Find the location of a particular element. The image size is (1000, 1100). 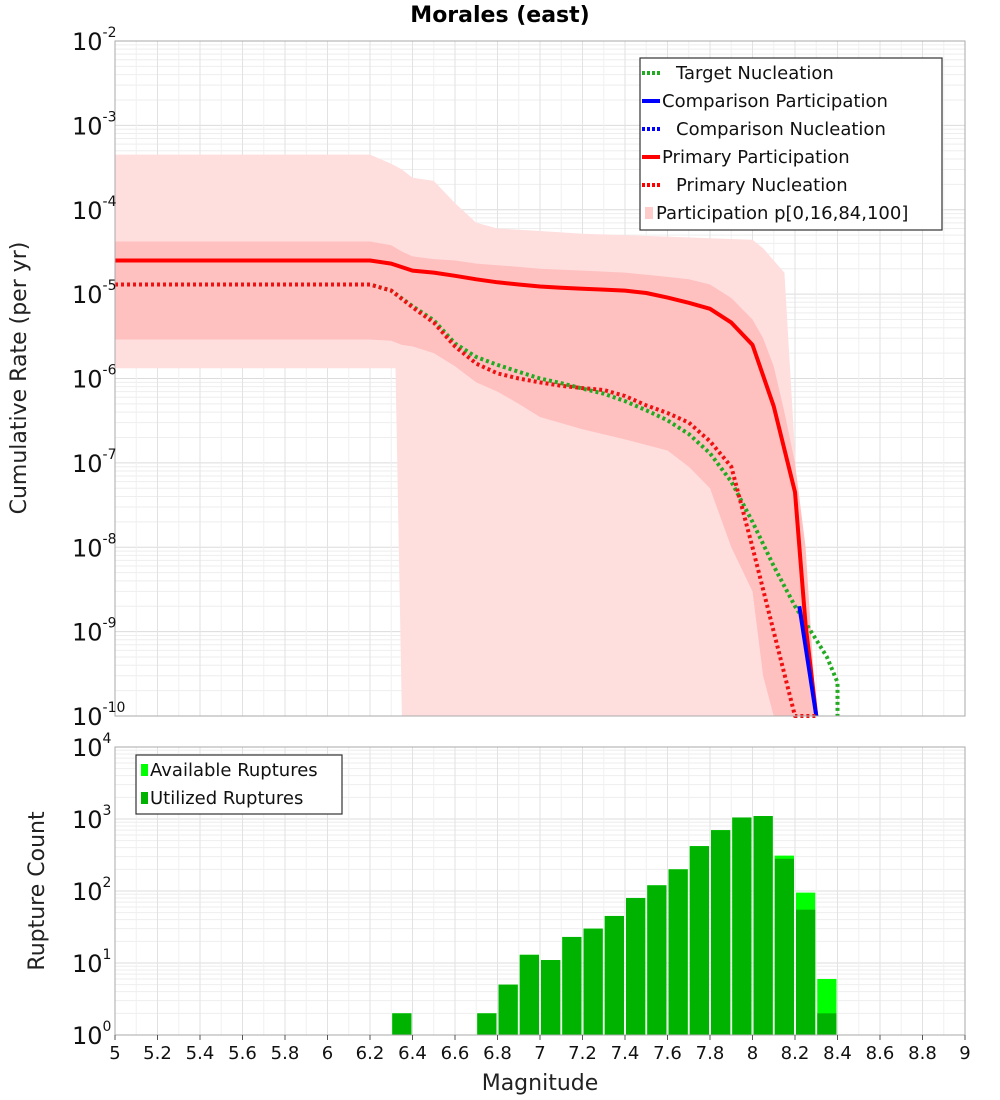

rate-y-tick-label: 10⁻⁸ is located at coordinates (94, 546).